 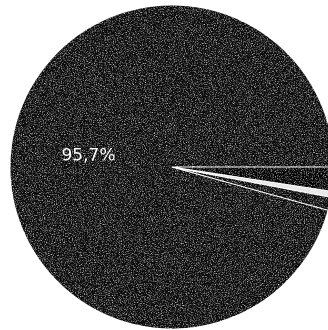 I want to click on pie-slice-label-1: 95,7%, so click(x=88, y=156).